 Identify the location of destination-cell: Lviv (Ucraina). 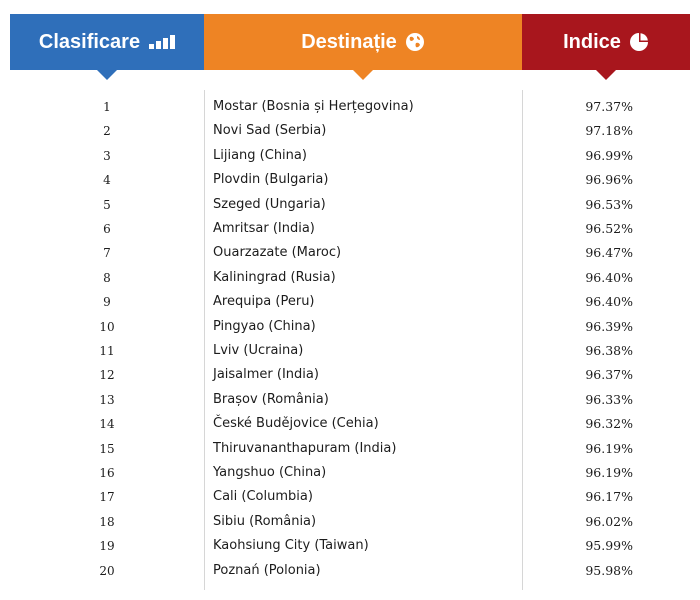
(258, 350).